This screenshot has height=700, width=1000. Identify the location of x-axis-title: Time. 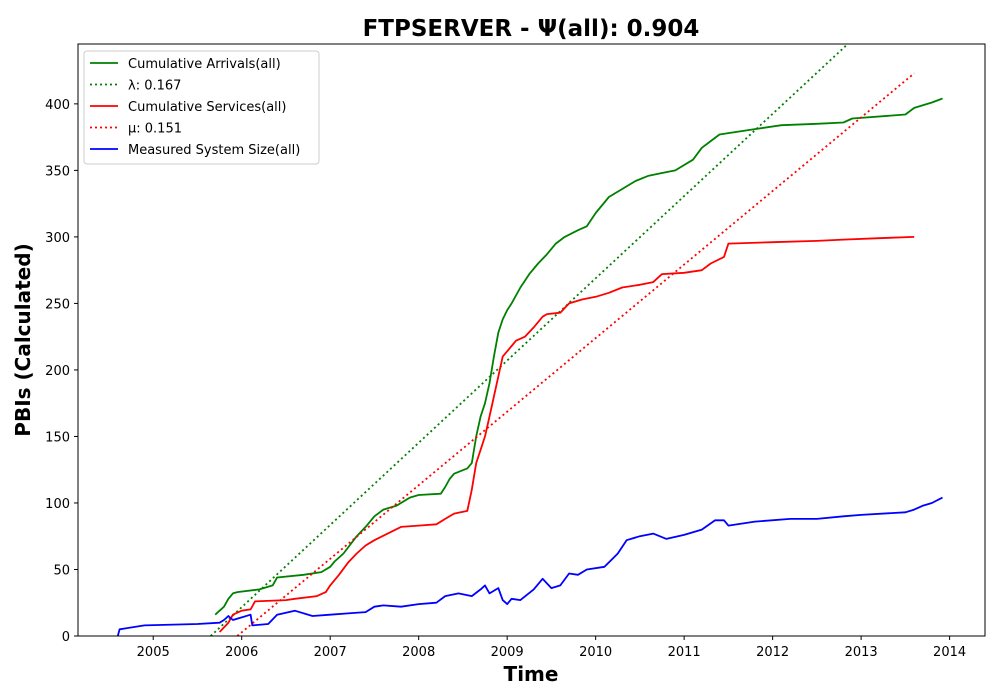
(531, 674).